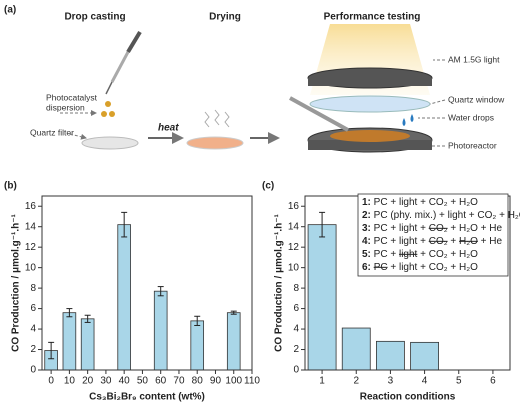  I want to click on sample, so click(370, 136).